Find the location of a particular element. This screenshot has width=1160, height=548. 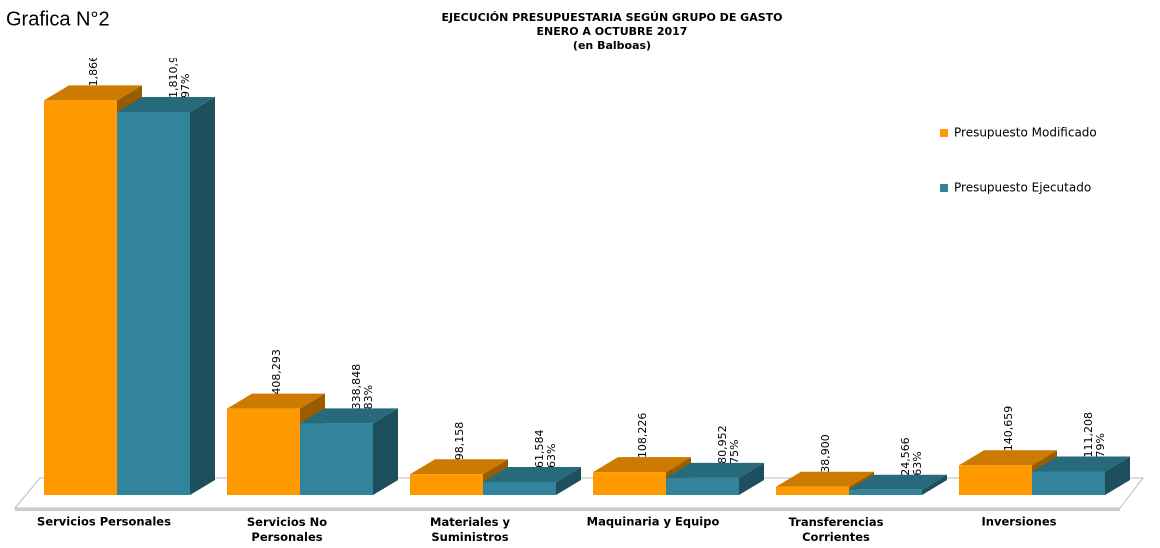

legend-label: Presupuesto Ejecutado is located at coordinates (1022, 188).